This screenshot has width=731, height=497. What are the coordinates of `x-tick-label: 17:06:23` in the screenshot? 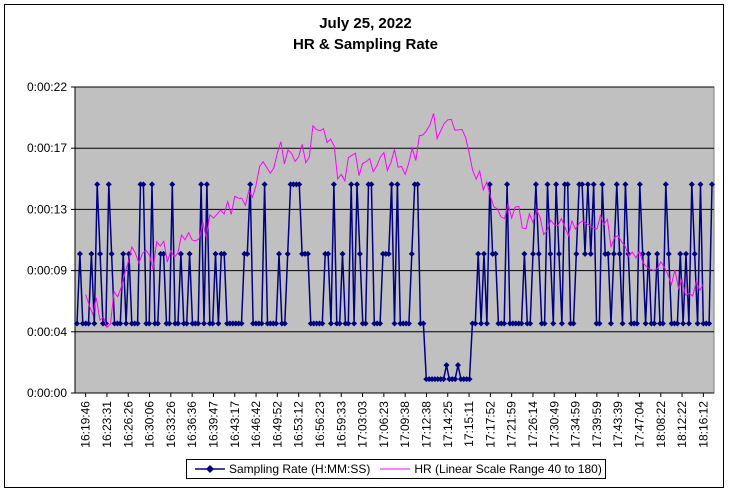 It's located at (384, 424).